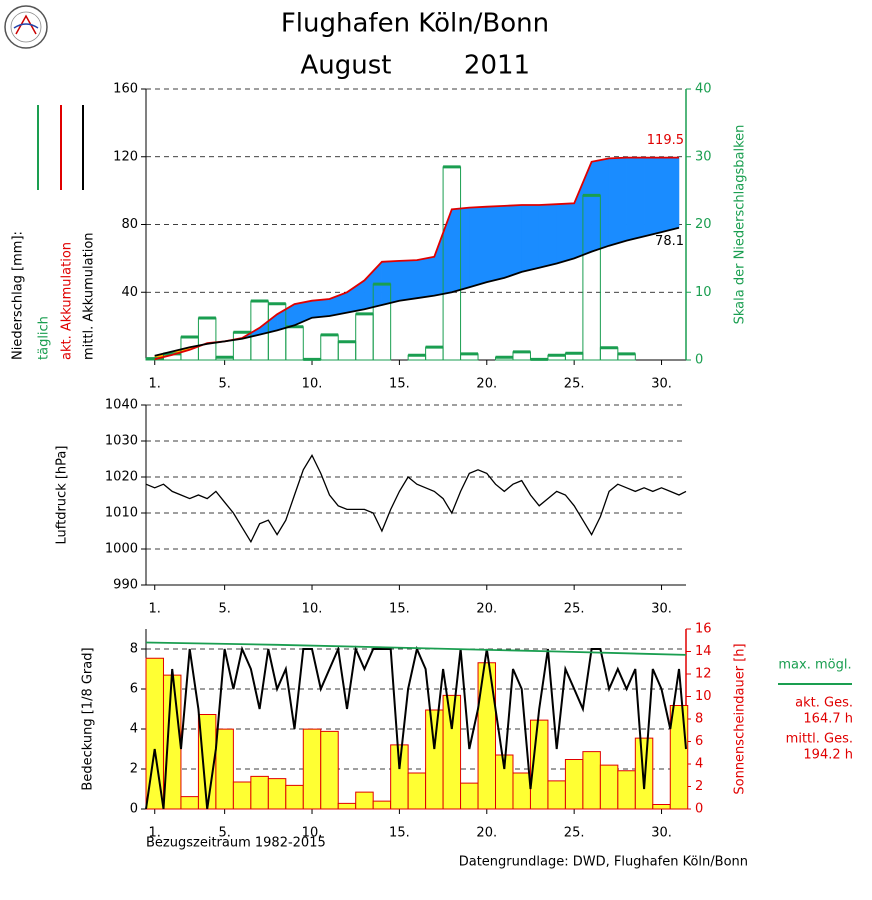  I want to click on y2-tick-label: 40, so click(703, 89).